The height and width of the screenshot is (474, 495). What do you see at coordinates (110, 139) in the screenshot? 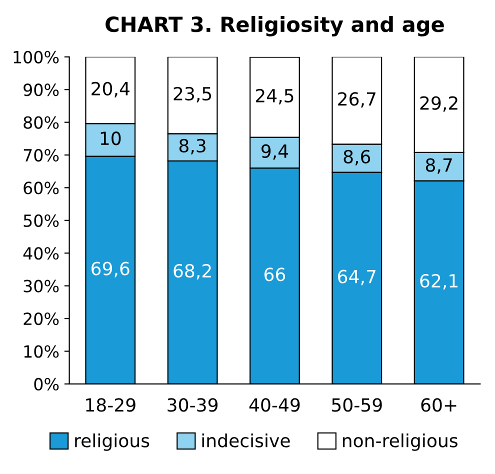
I see `data-label: 10` at bounding box center [110, 139].